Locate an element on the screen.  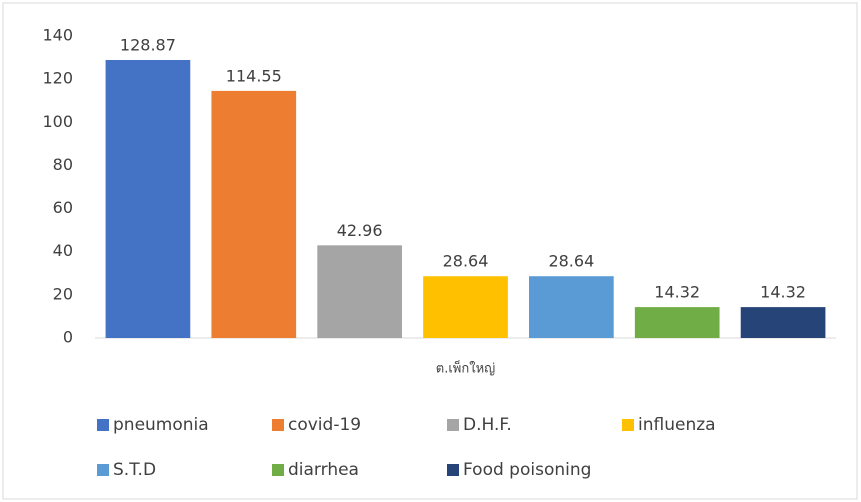
value-label: 128.87 is located at coordinates (148, 45).